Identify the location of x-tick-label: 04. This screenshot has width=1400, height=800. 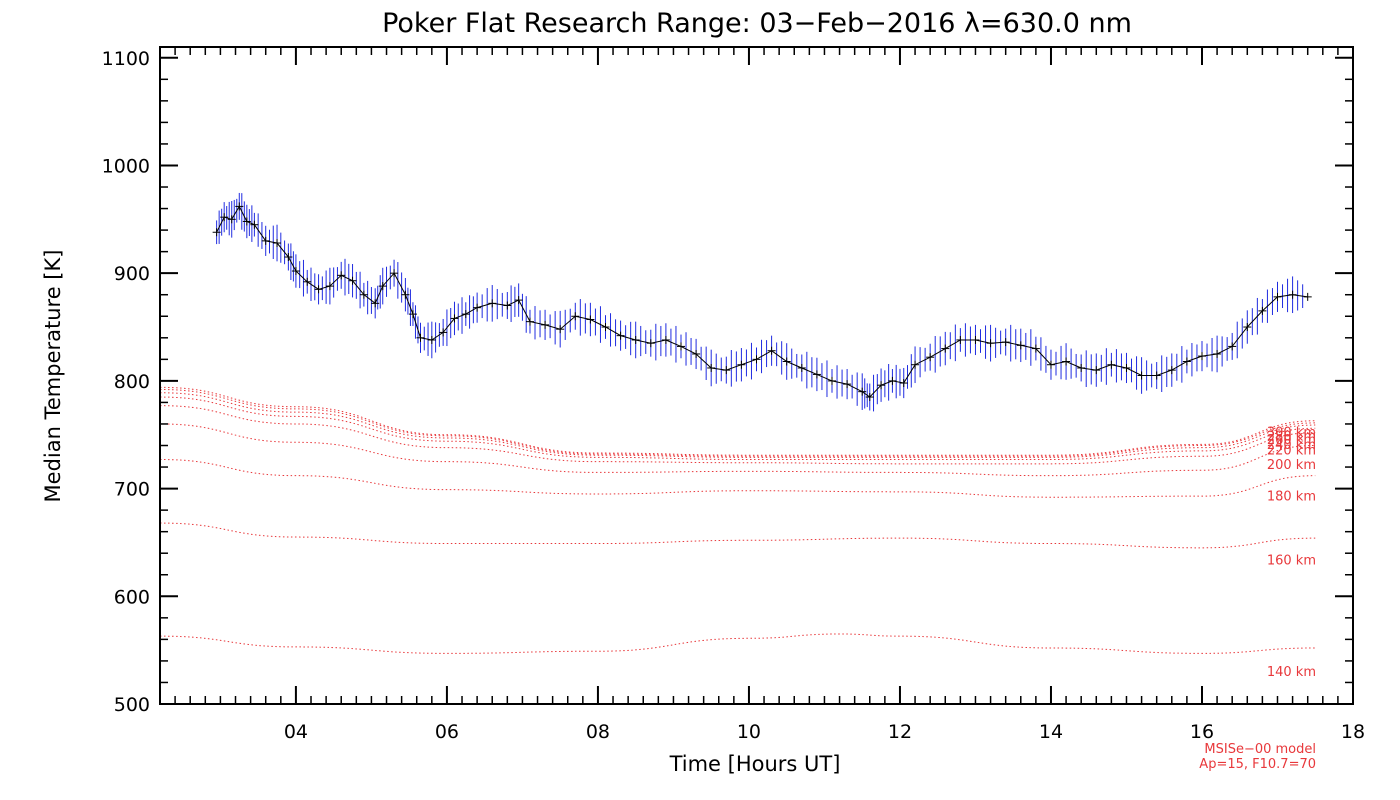
(296, 732).